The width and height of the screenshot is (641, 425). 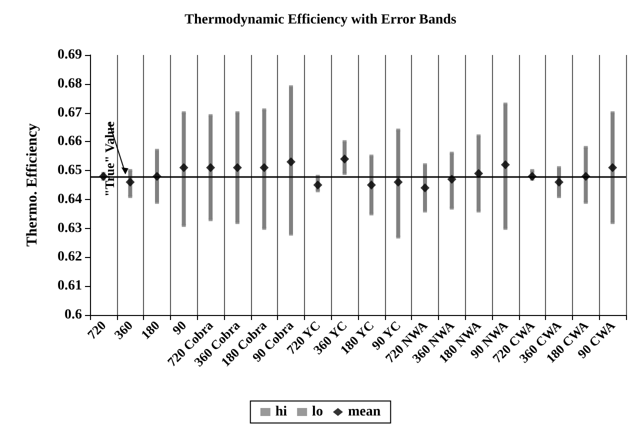 What do you see at coordinates (70, 286) in the screenshot?
I see `y-tick-label: 0.61` at bounding box center [70, 286].